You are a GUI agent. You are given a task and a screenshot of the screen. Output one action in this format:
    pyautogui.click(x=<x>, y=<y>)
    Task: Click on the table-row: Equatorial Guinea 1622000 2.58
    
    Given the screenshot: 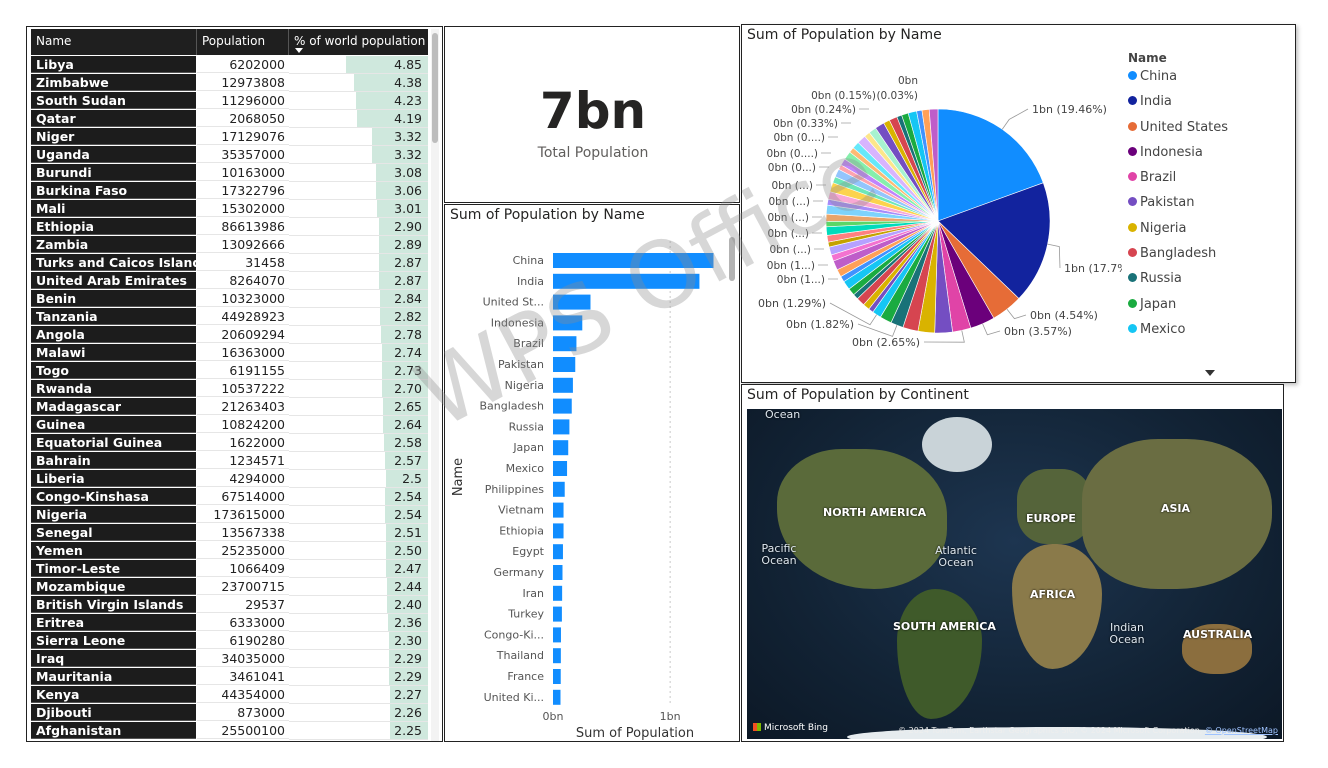 What is the action you would take?
    pyautogui.click(x=229, y=443)
    